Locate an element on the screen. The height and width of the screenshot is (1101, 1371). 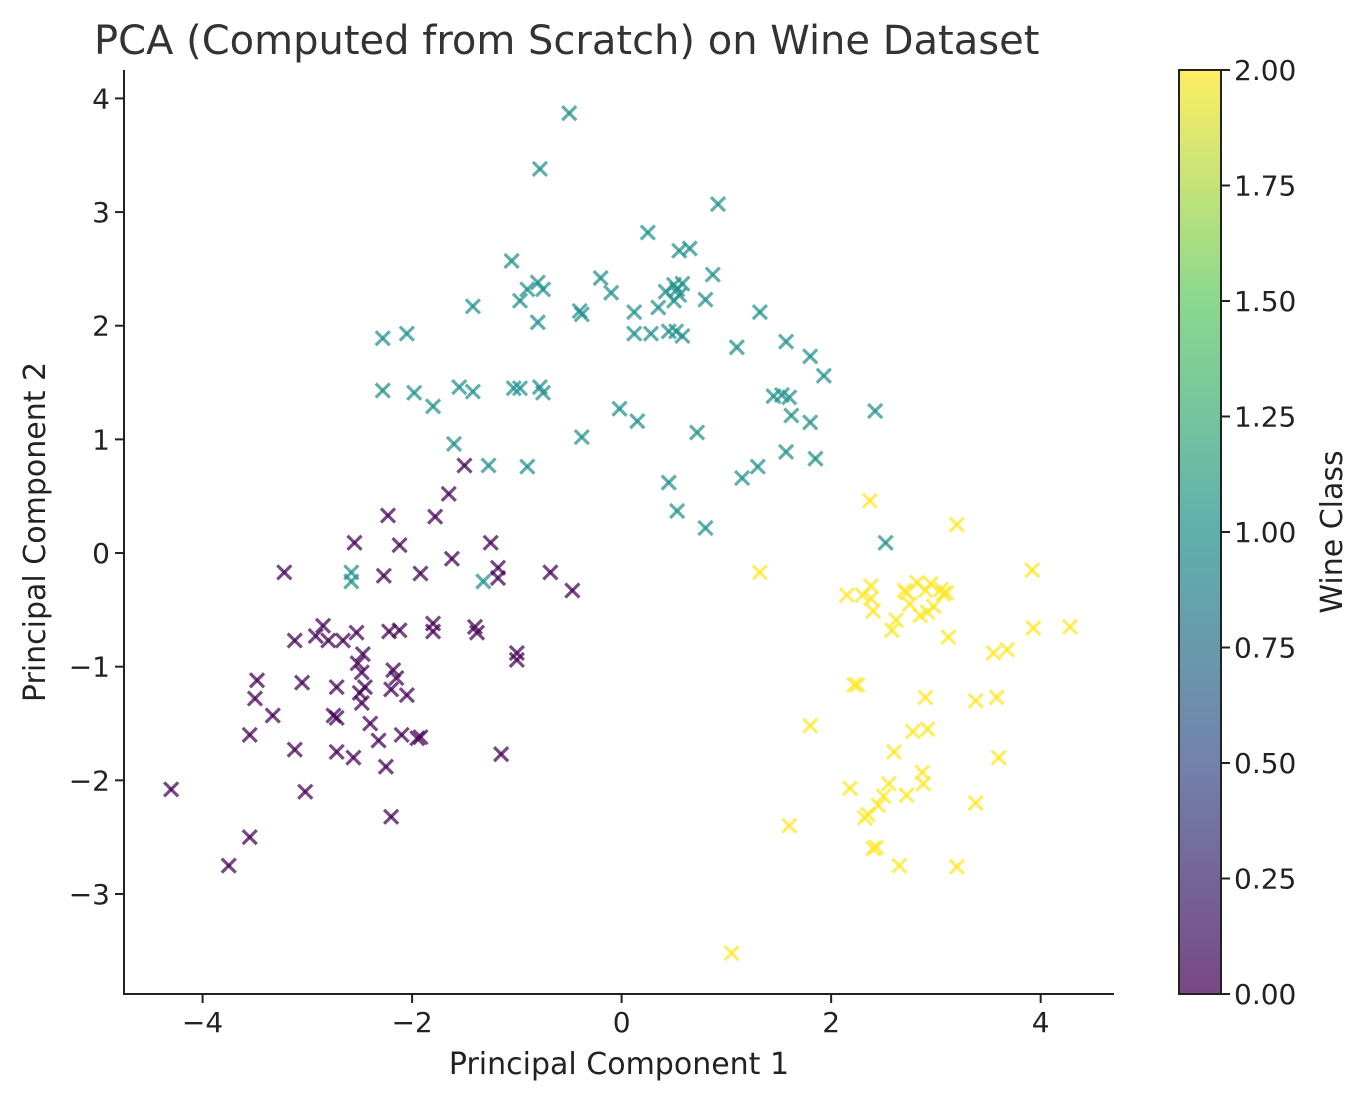
colorbar-tick-label: 0.25 is located at coordinates (1265, 879).